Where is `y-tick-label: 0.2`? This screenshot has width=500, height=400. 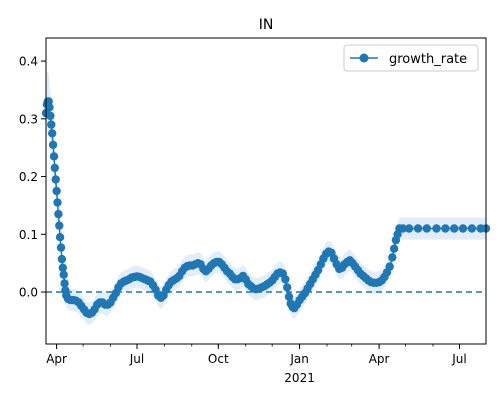 y-tick-label: 0.2 is located at coordinates (28, 177).